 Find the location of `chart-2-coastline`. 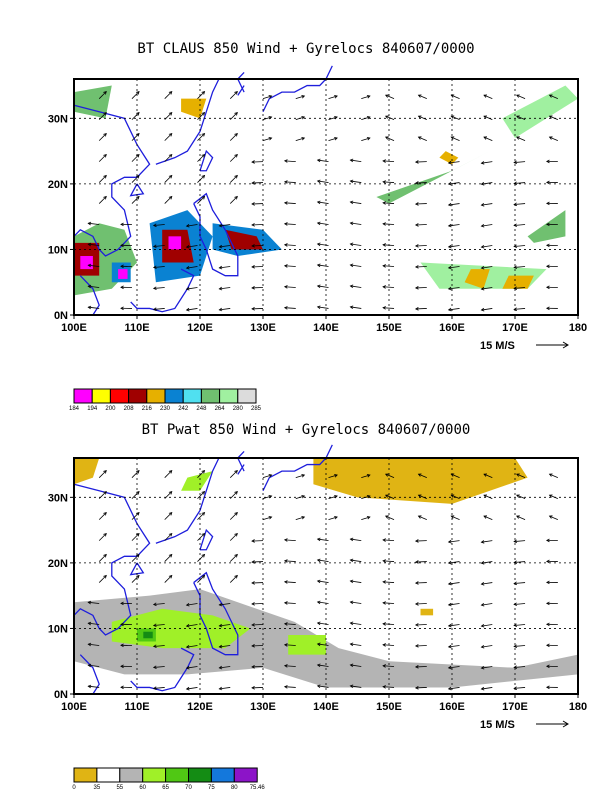

chart-2-coastline is located at coordinates (89, 674).